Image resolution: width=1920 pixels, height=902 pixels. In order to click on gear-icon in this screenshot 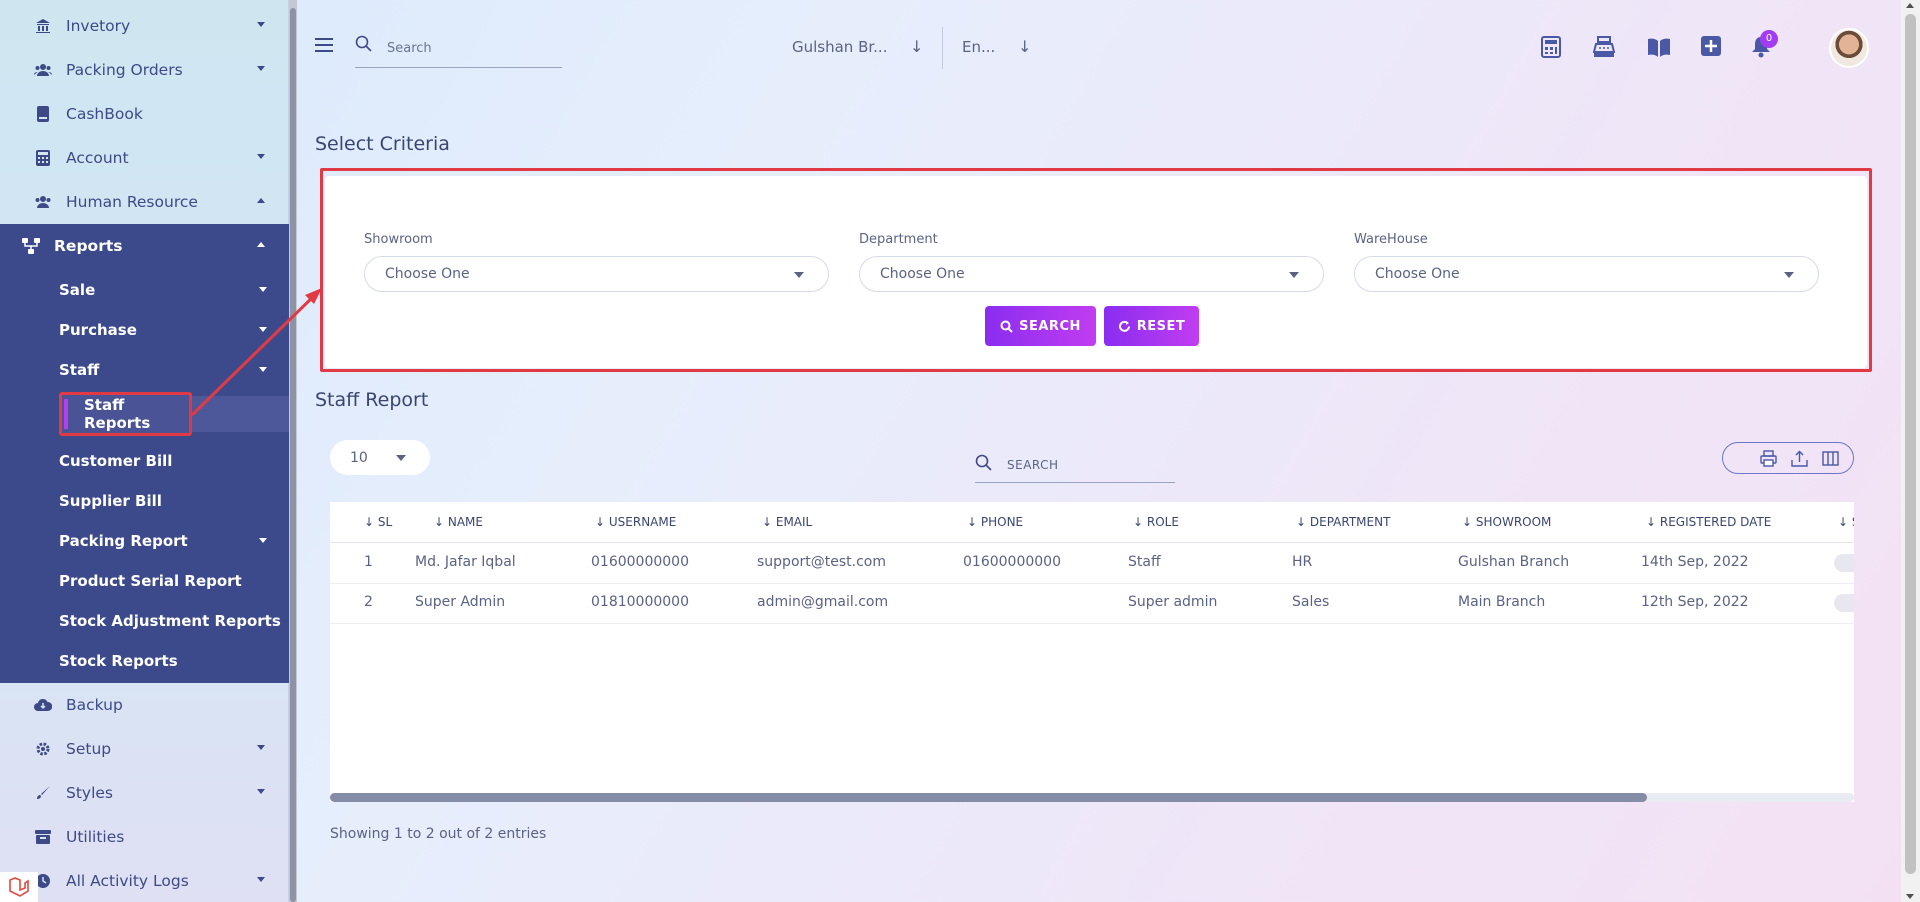, I will do `click(43, 749)`.